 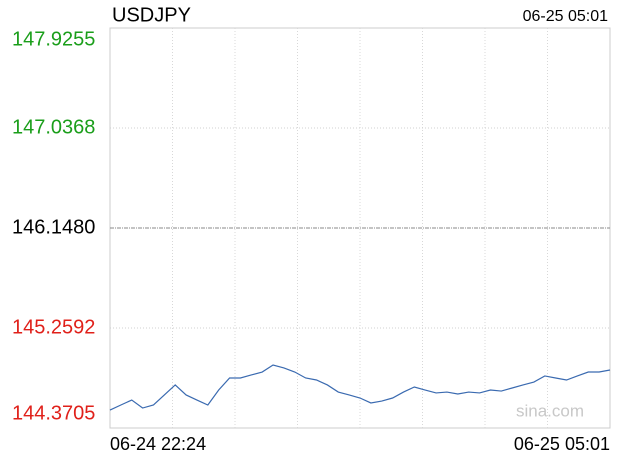 What do you see at coordinates (53, 327) in the screenshot?
I see `y-tick-label: 145.2592` at bounding box center [53, 327].